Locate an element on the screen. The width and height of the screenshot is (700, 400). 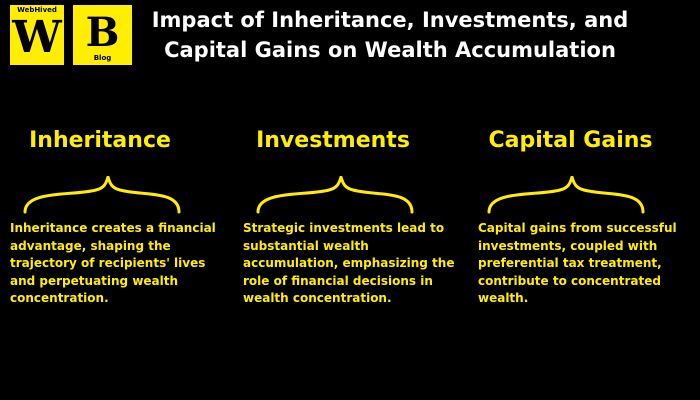
logo-w: WebHived W is located at coordinates (37, 35).